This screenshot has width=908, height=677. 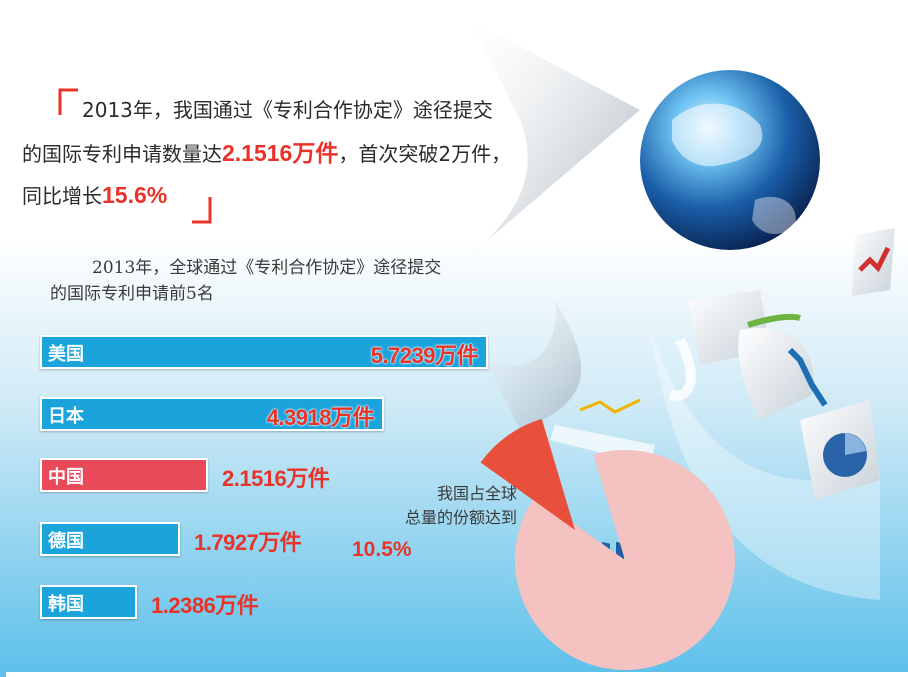 I want to click on bar-category-label: 日本, so click(x=66, y=416).